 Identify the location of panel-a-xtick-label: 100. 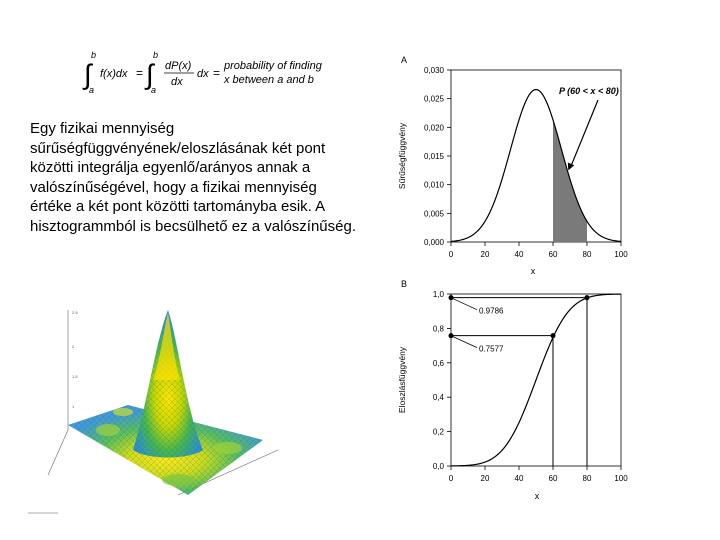
(621, 254).